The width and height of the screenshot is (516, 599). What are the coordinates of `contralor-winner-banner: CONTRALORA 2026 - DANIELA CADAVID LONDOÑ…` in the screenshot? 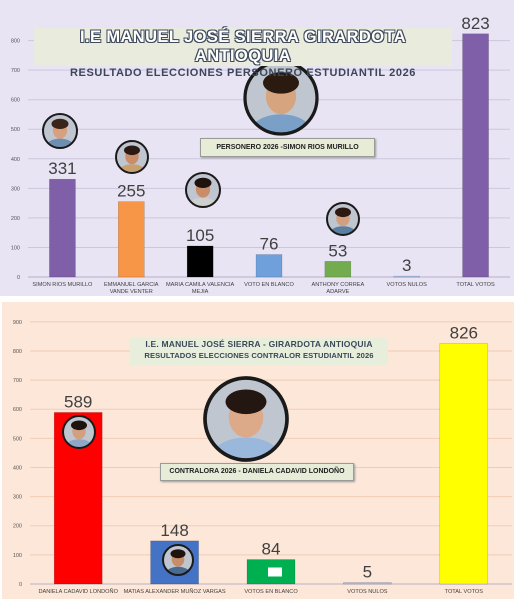 It's located at (257, 472).